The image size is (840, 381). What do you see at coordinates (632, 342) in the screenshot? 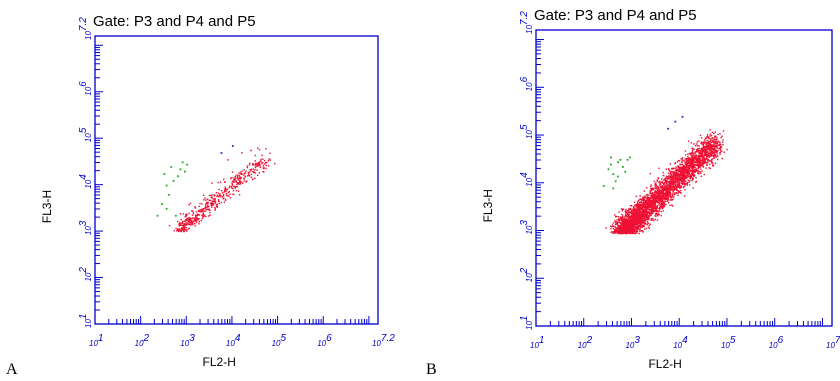
I see `x-tick-label: 10³` at bounding box center [632, 342].